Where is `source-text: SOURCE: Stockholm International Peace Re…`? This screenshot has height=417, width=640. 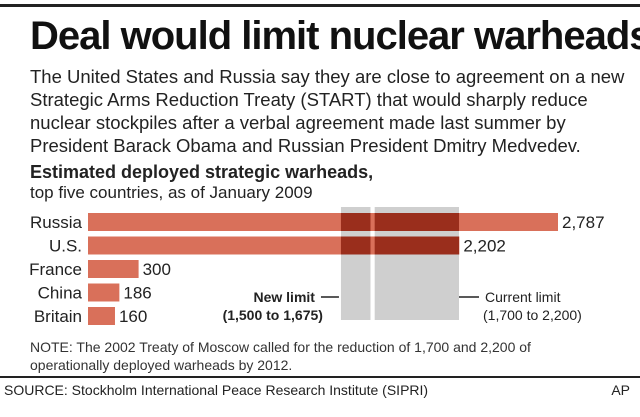 source-text: SOURCE: Stockholm International Peace Re… is located at coordinates (216, 390).